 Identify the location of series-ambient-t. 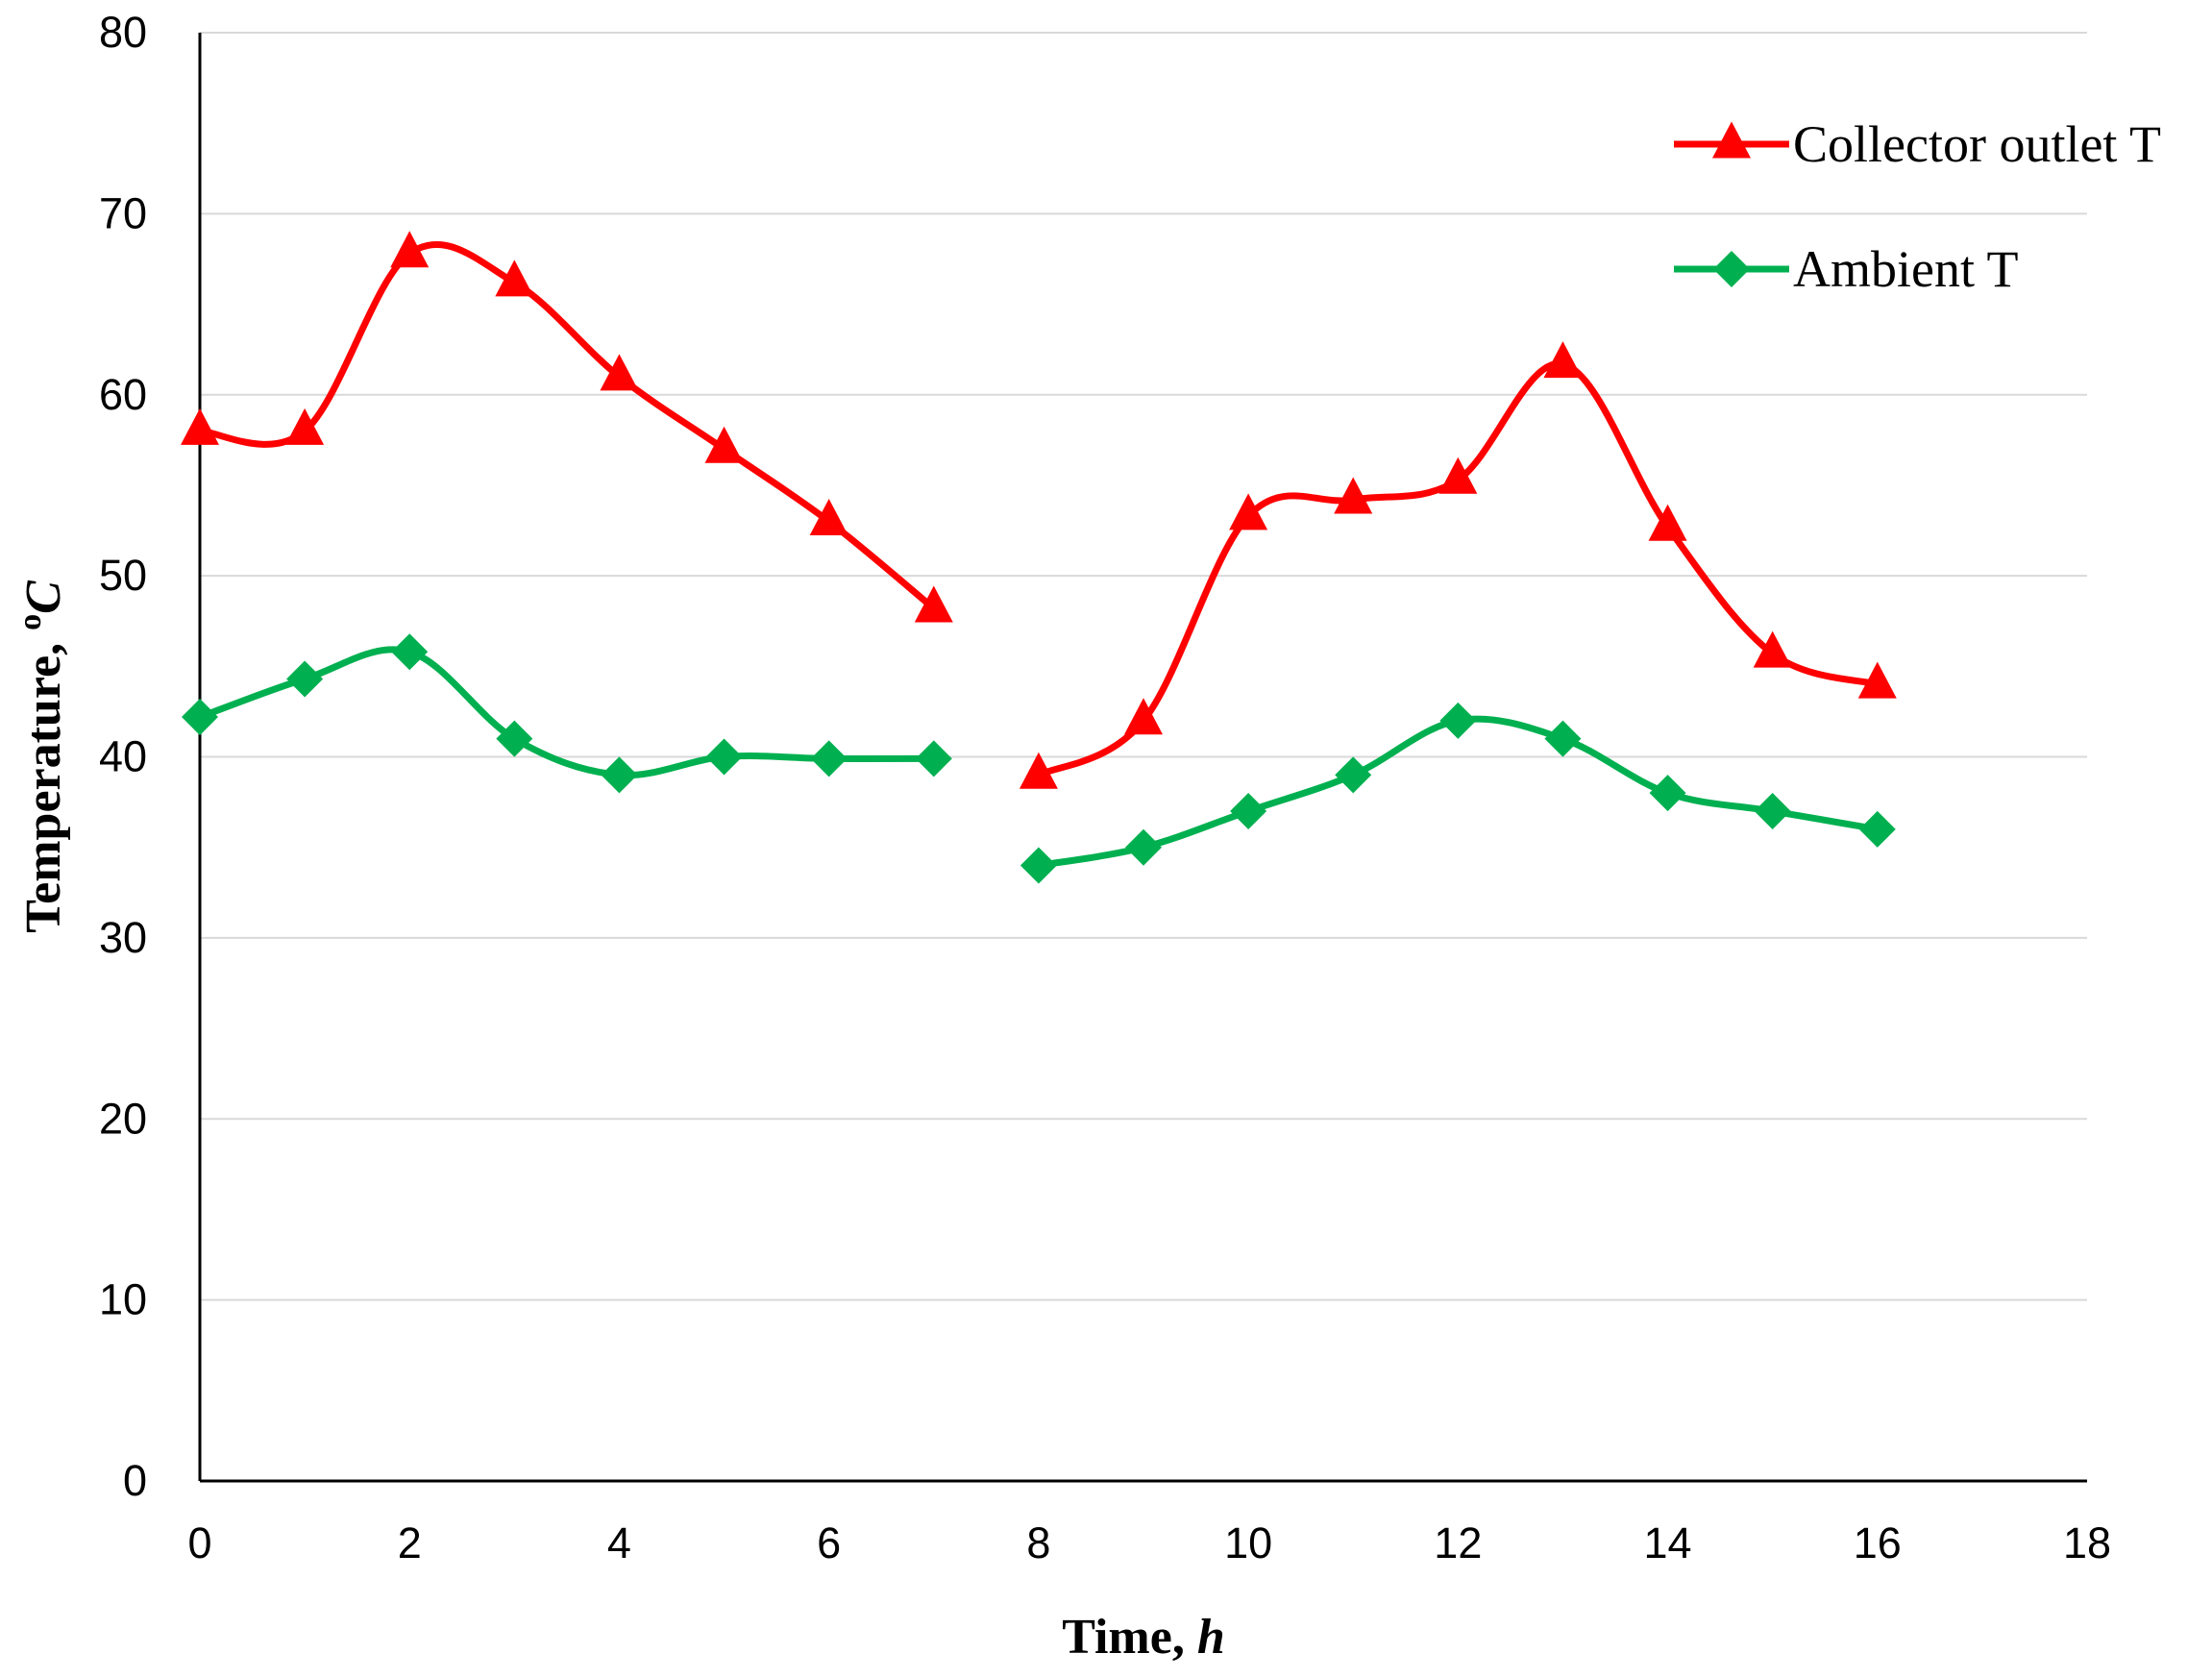
(1039, 758).